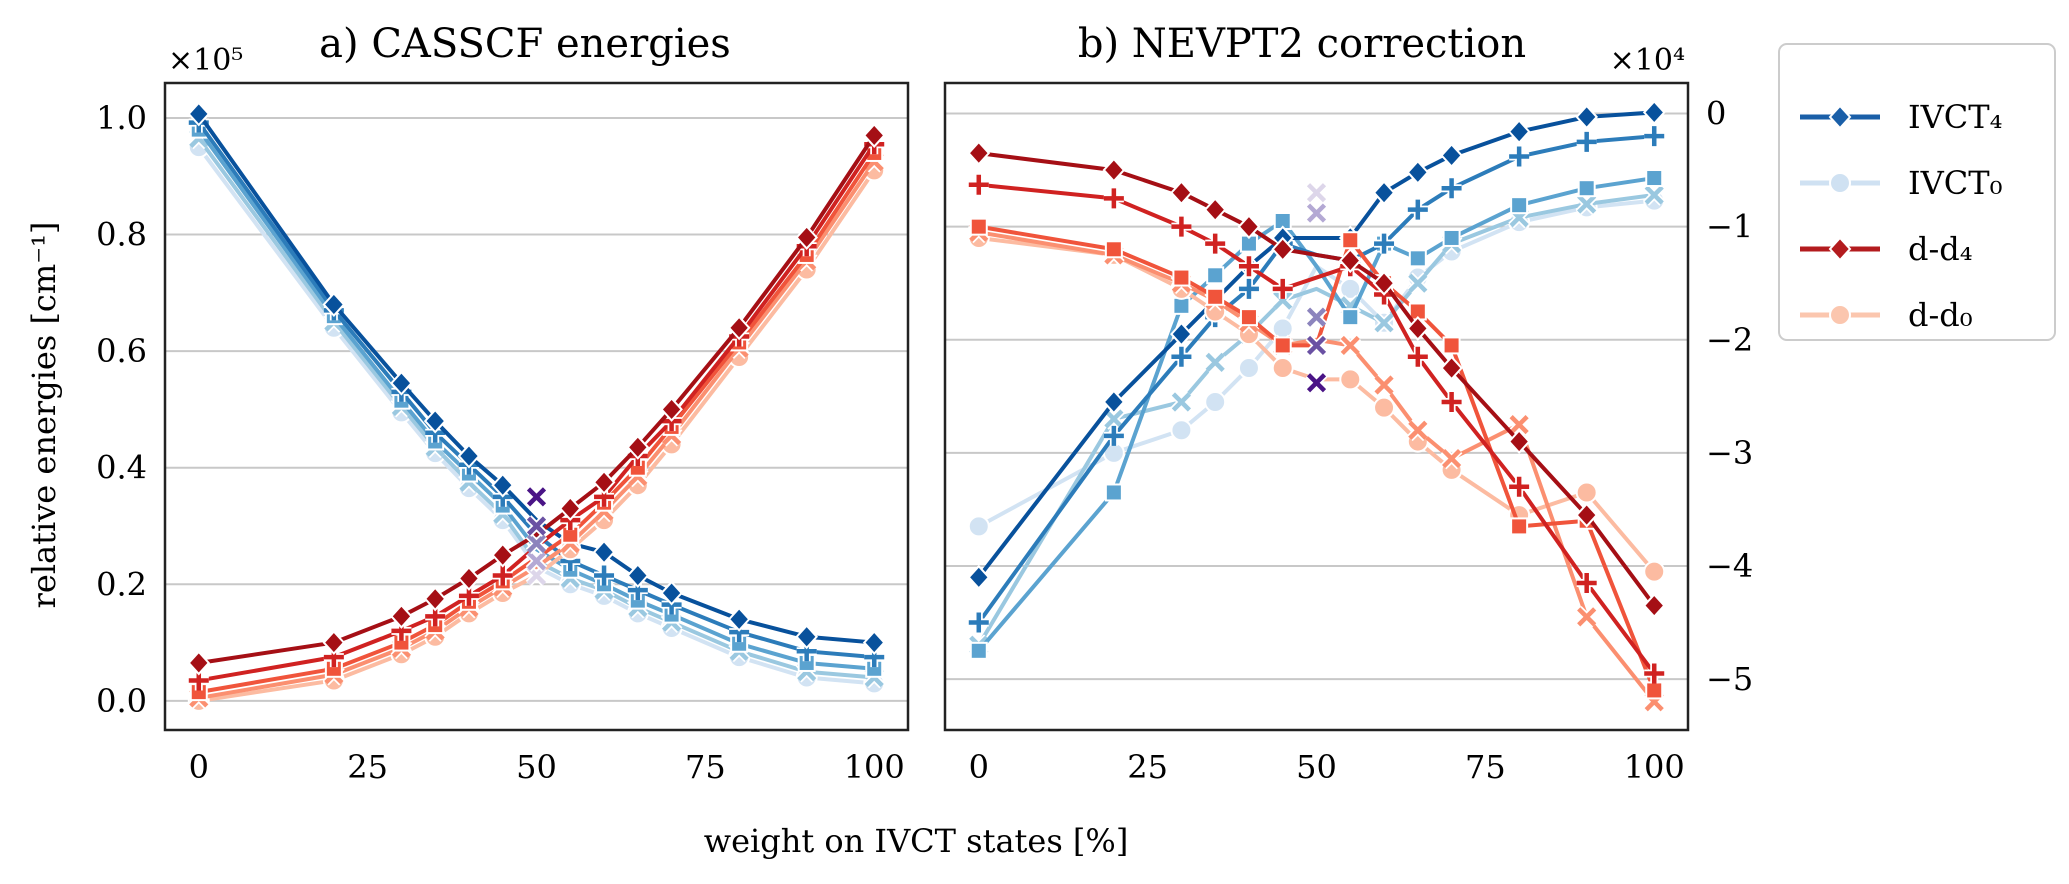  Describe the element at coordinates (705, 767) in the screenshot. I see `panel-a-x-tick-label: 75` at that location.